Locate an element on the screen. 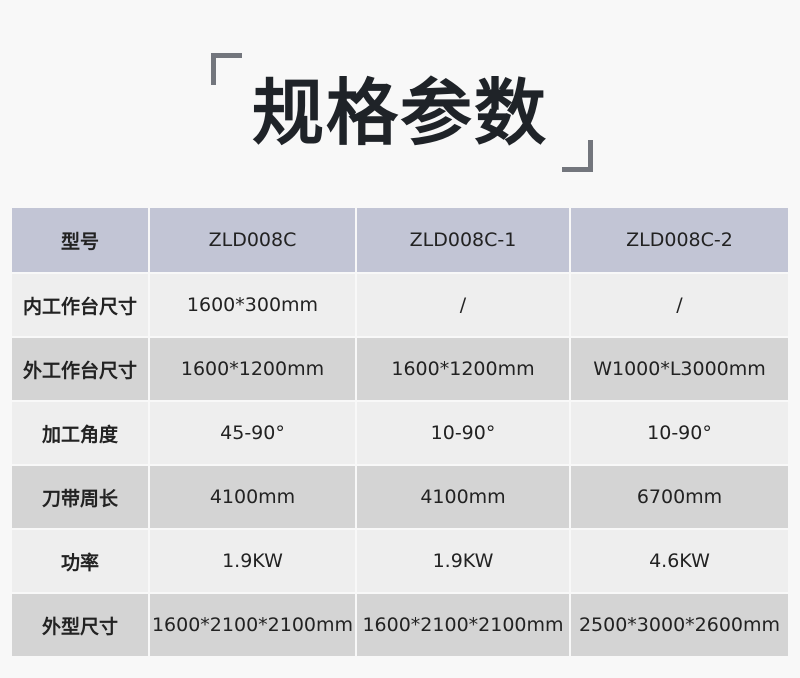  header-cell: ZLD008C-2 is located at coordinates (679, 240).